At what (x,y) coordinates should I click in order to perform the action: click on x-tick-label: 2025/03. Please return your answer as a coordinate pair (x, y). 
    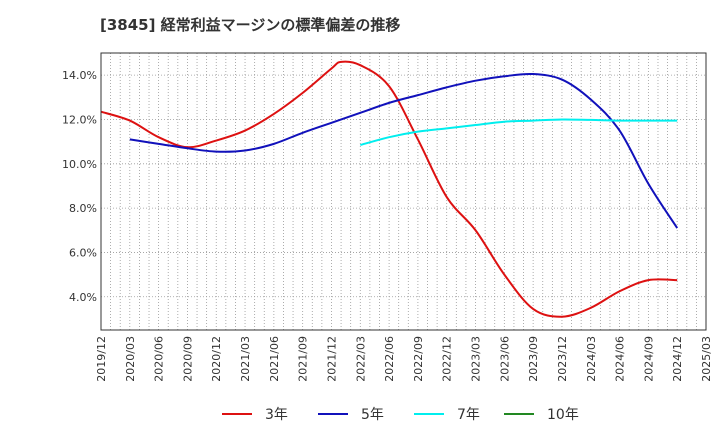
    Looking at the image, I should click on (706, 359).